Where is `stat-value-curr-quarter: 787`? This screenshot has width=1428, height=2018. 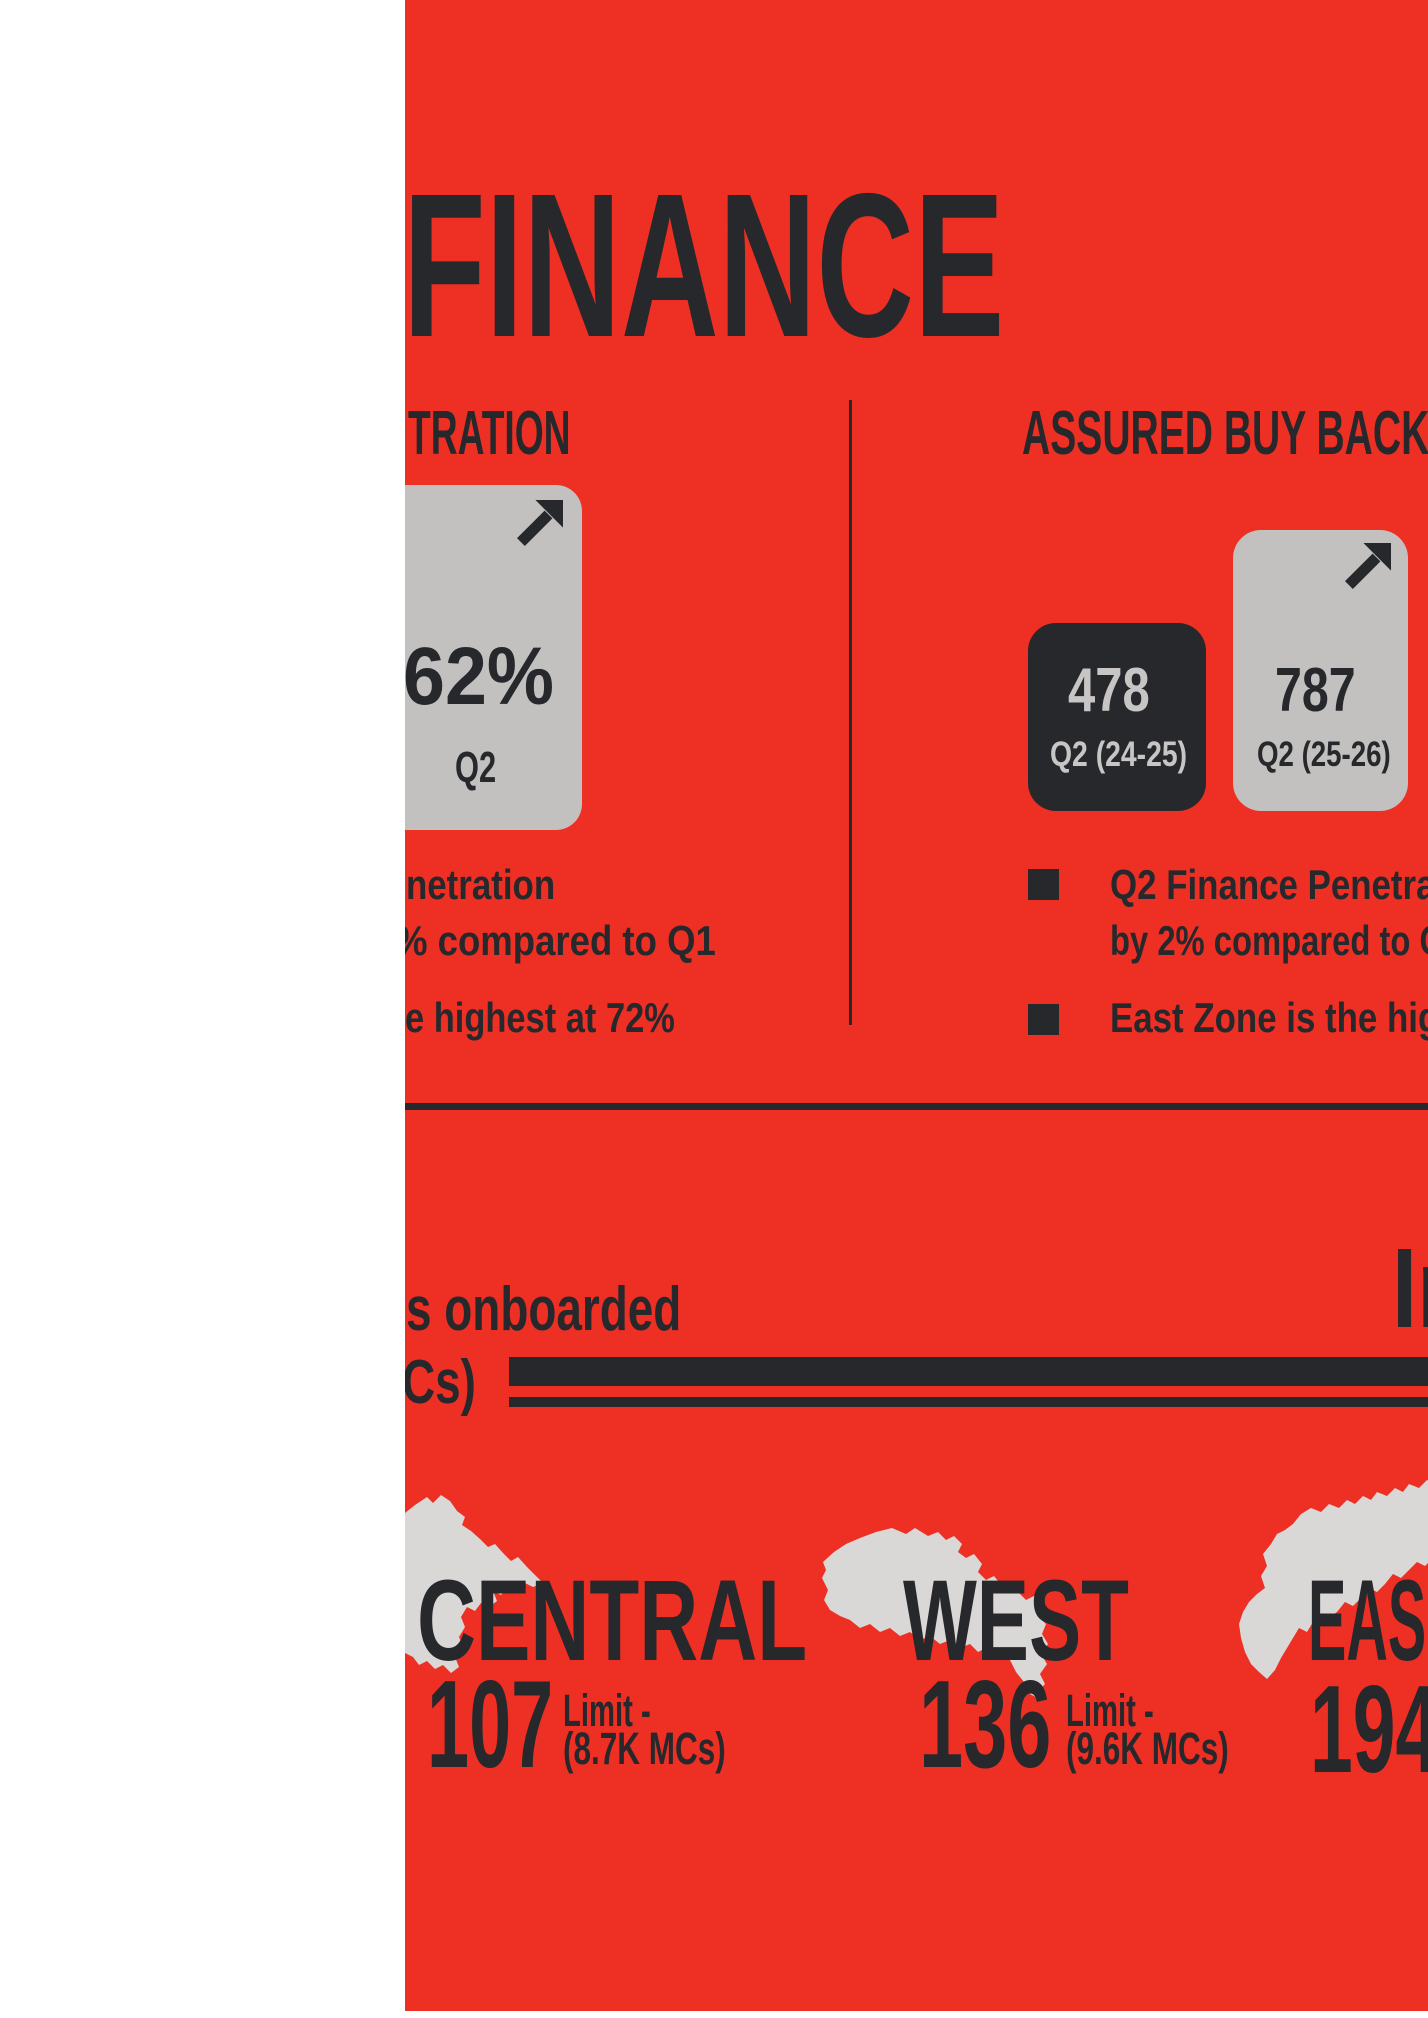
stat-value-curr-quarter: 787 is located at coordinates (1315, 690).